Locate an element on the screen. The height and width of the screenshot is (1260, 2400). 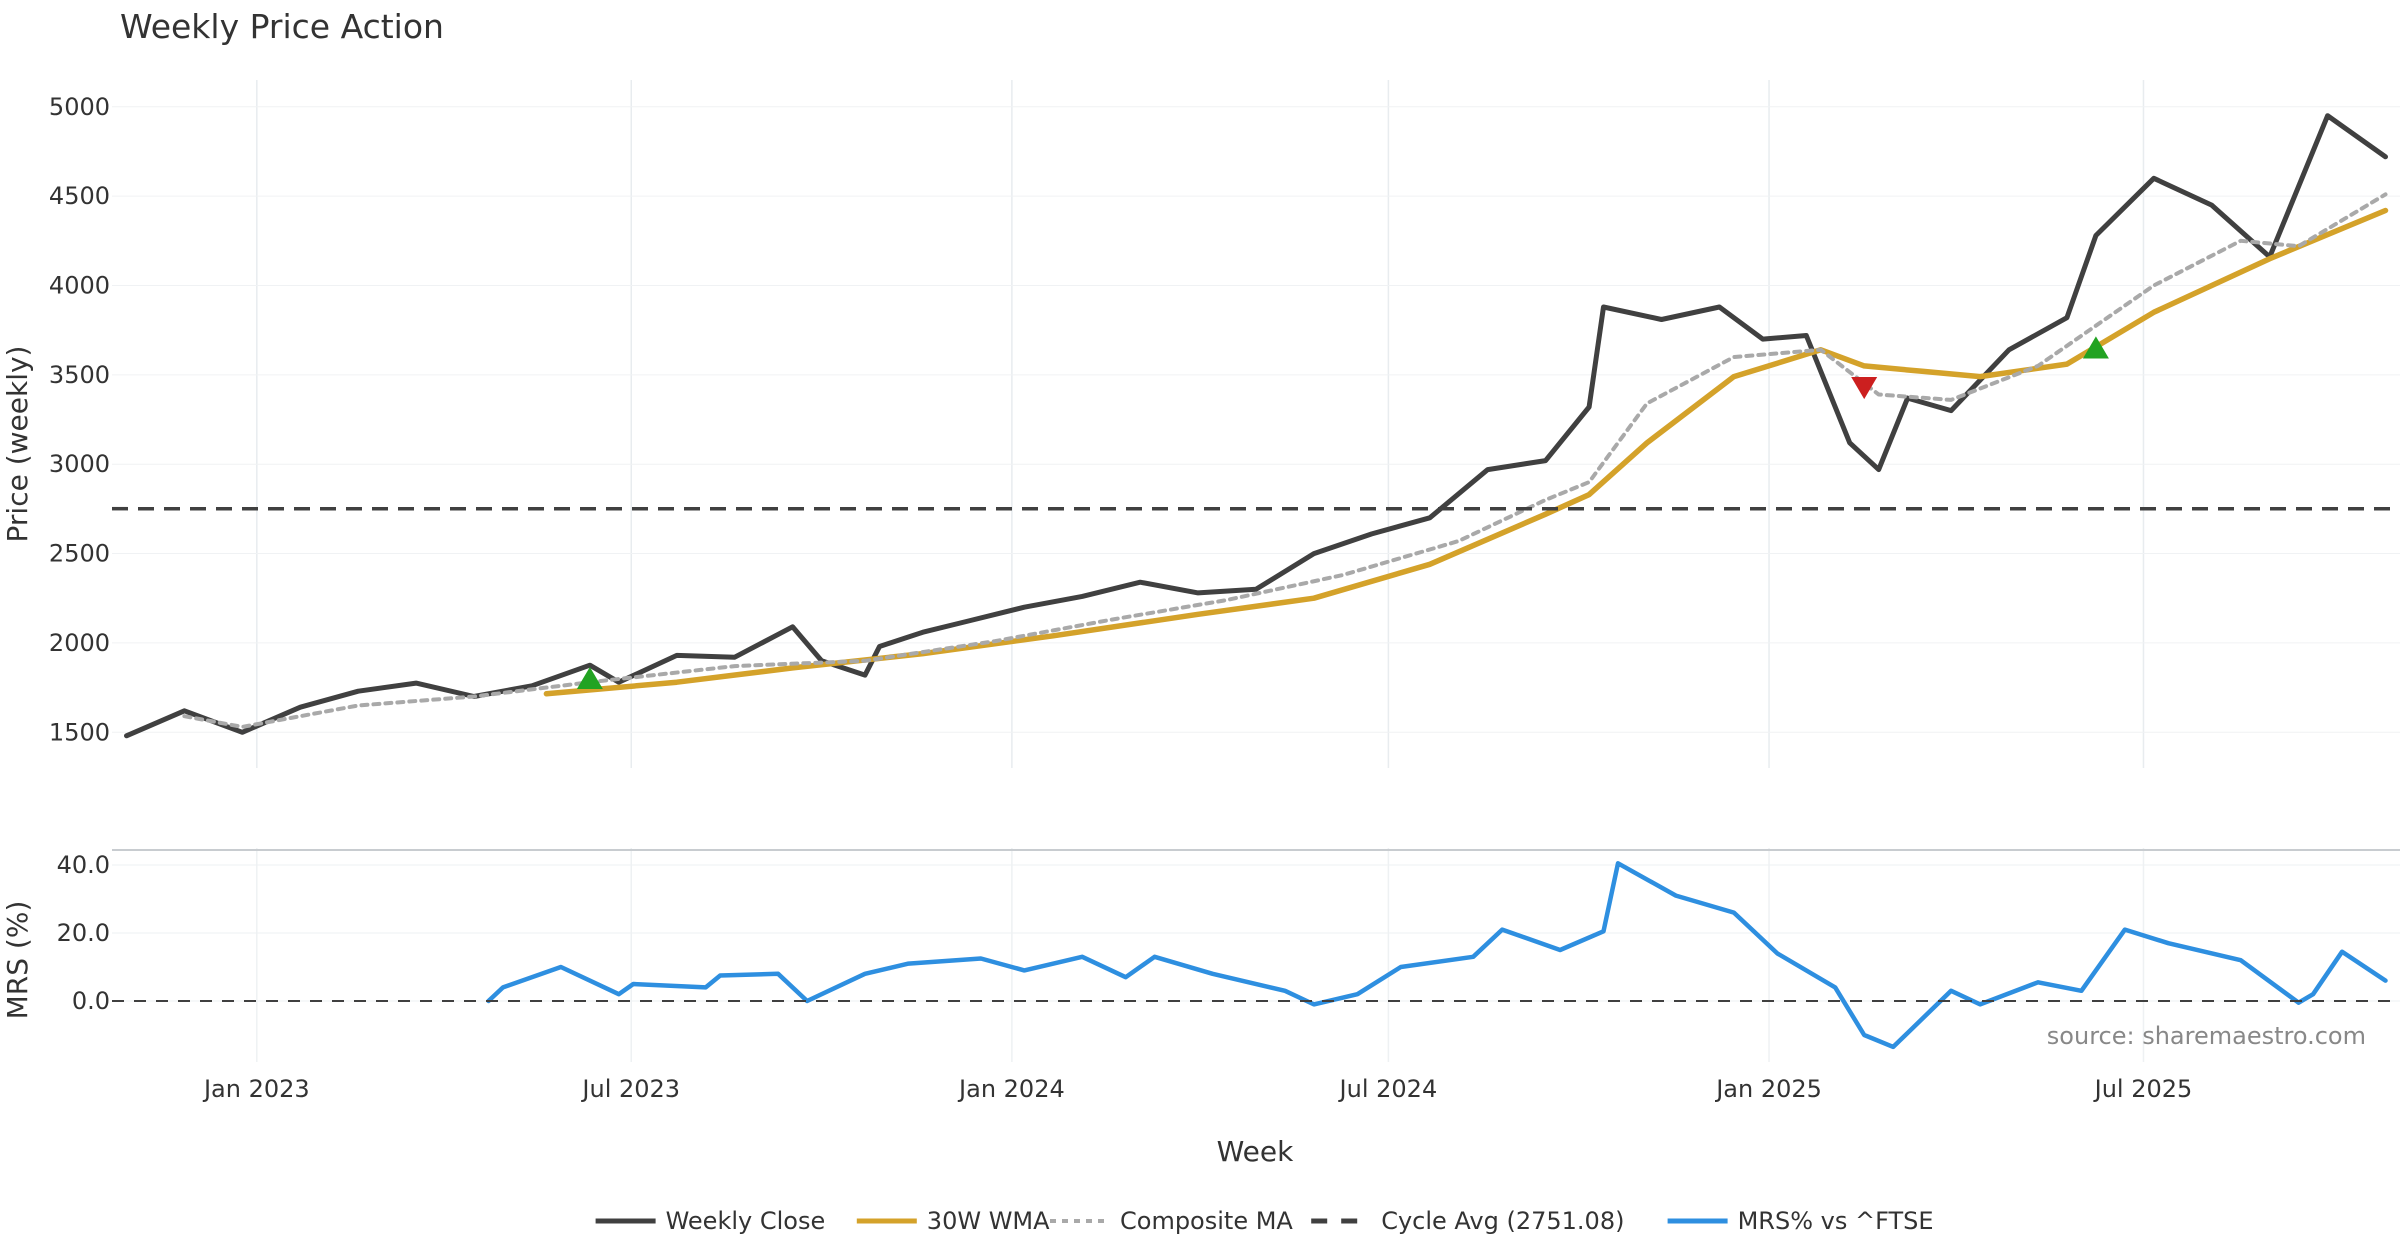
sell-signal-marker is located at coordinates (1864, 388).